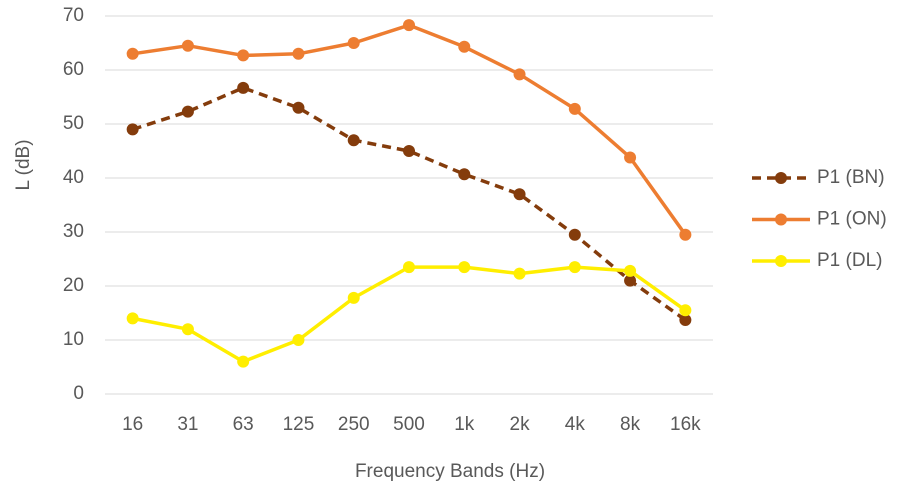 This screenshot has width=920, height=490. Describe the element at coordinates (132, 424) in the screenshot. I see `x-tick-label: 16` at that location.